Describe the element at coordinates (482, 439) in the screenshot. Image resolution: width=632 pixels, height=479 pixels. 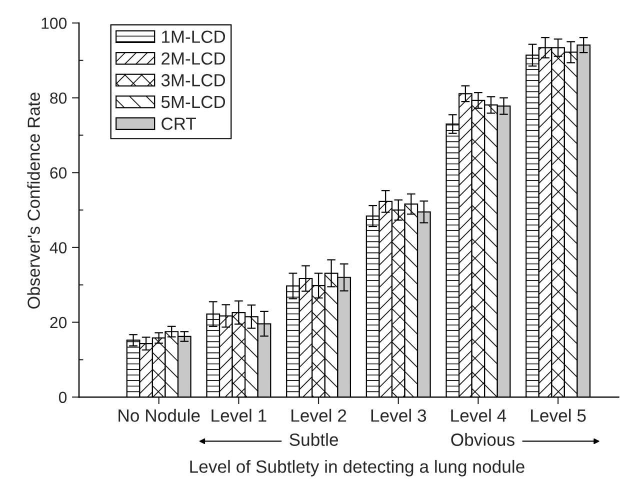
I see `text: Obvious` at that location.